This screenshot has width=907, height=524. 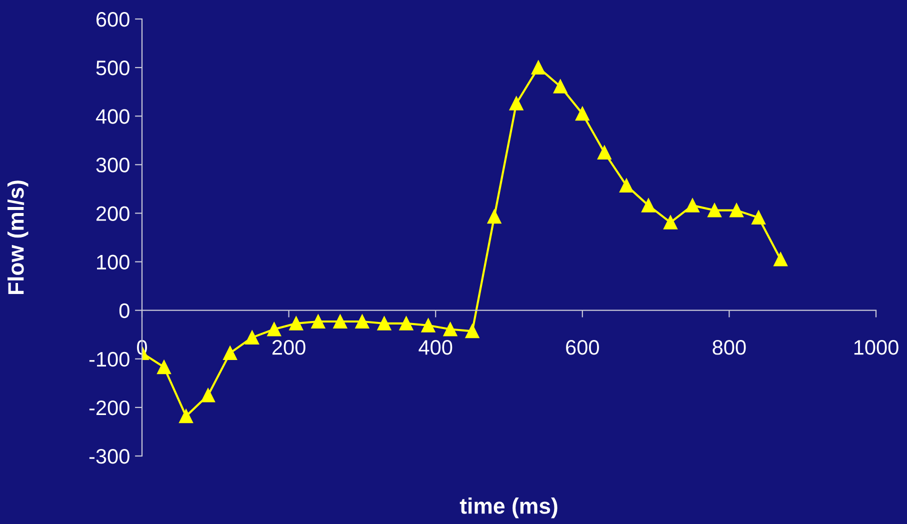 I want to click on y-tick-label: -200, so click(x=109, y=408).